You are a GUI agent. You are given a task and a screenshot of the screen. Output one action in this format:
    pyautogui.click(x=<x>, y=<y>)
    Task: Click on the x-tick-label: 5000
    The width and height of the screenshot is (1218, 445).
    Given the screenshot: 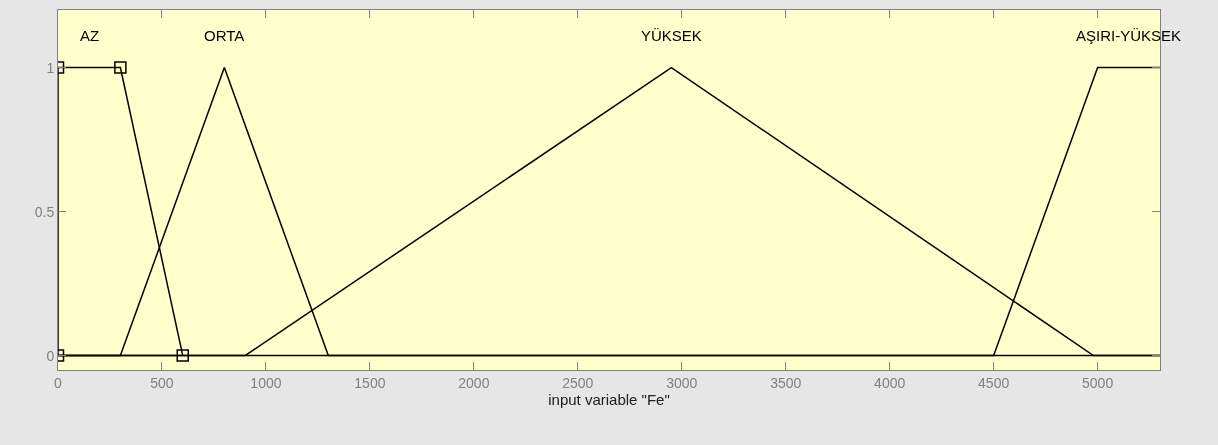 What is the action you would take?
    pyautogui.click(x=1098, y=382)
    